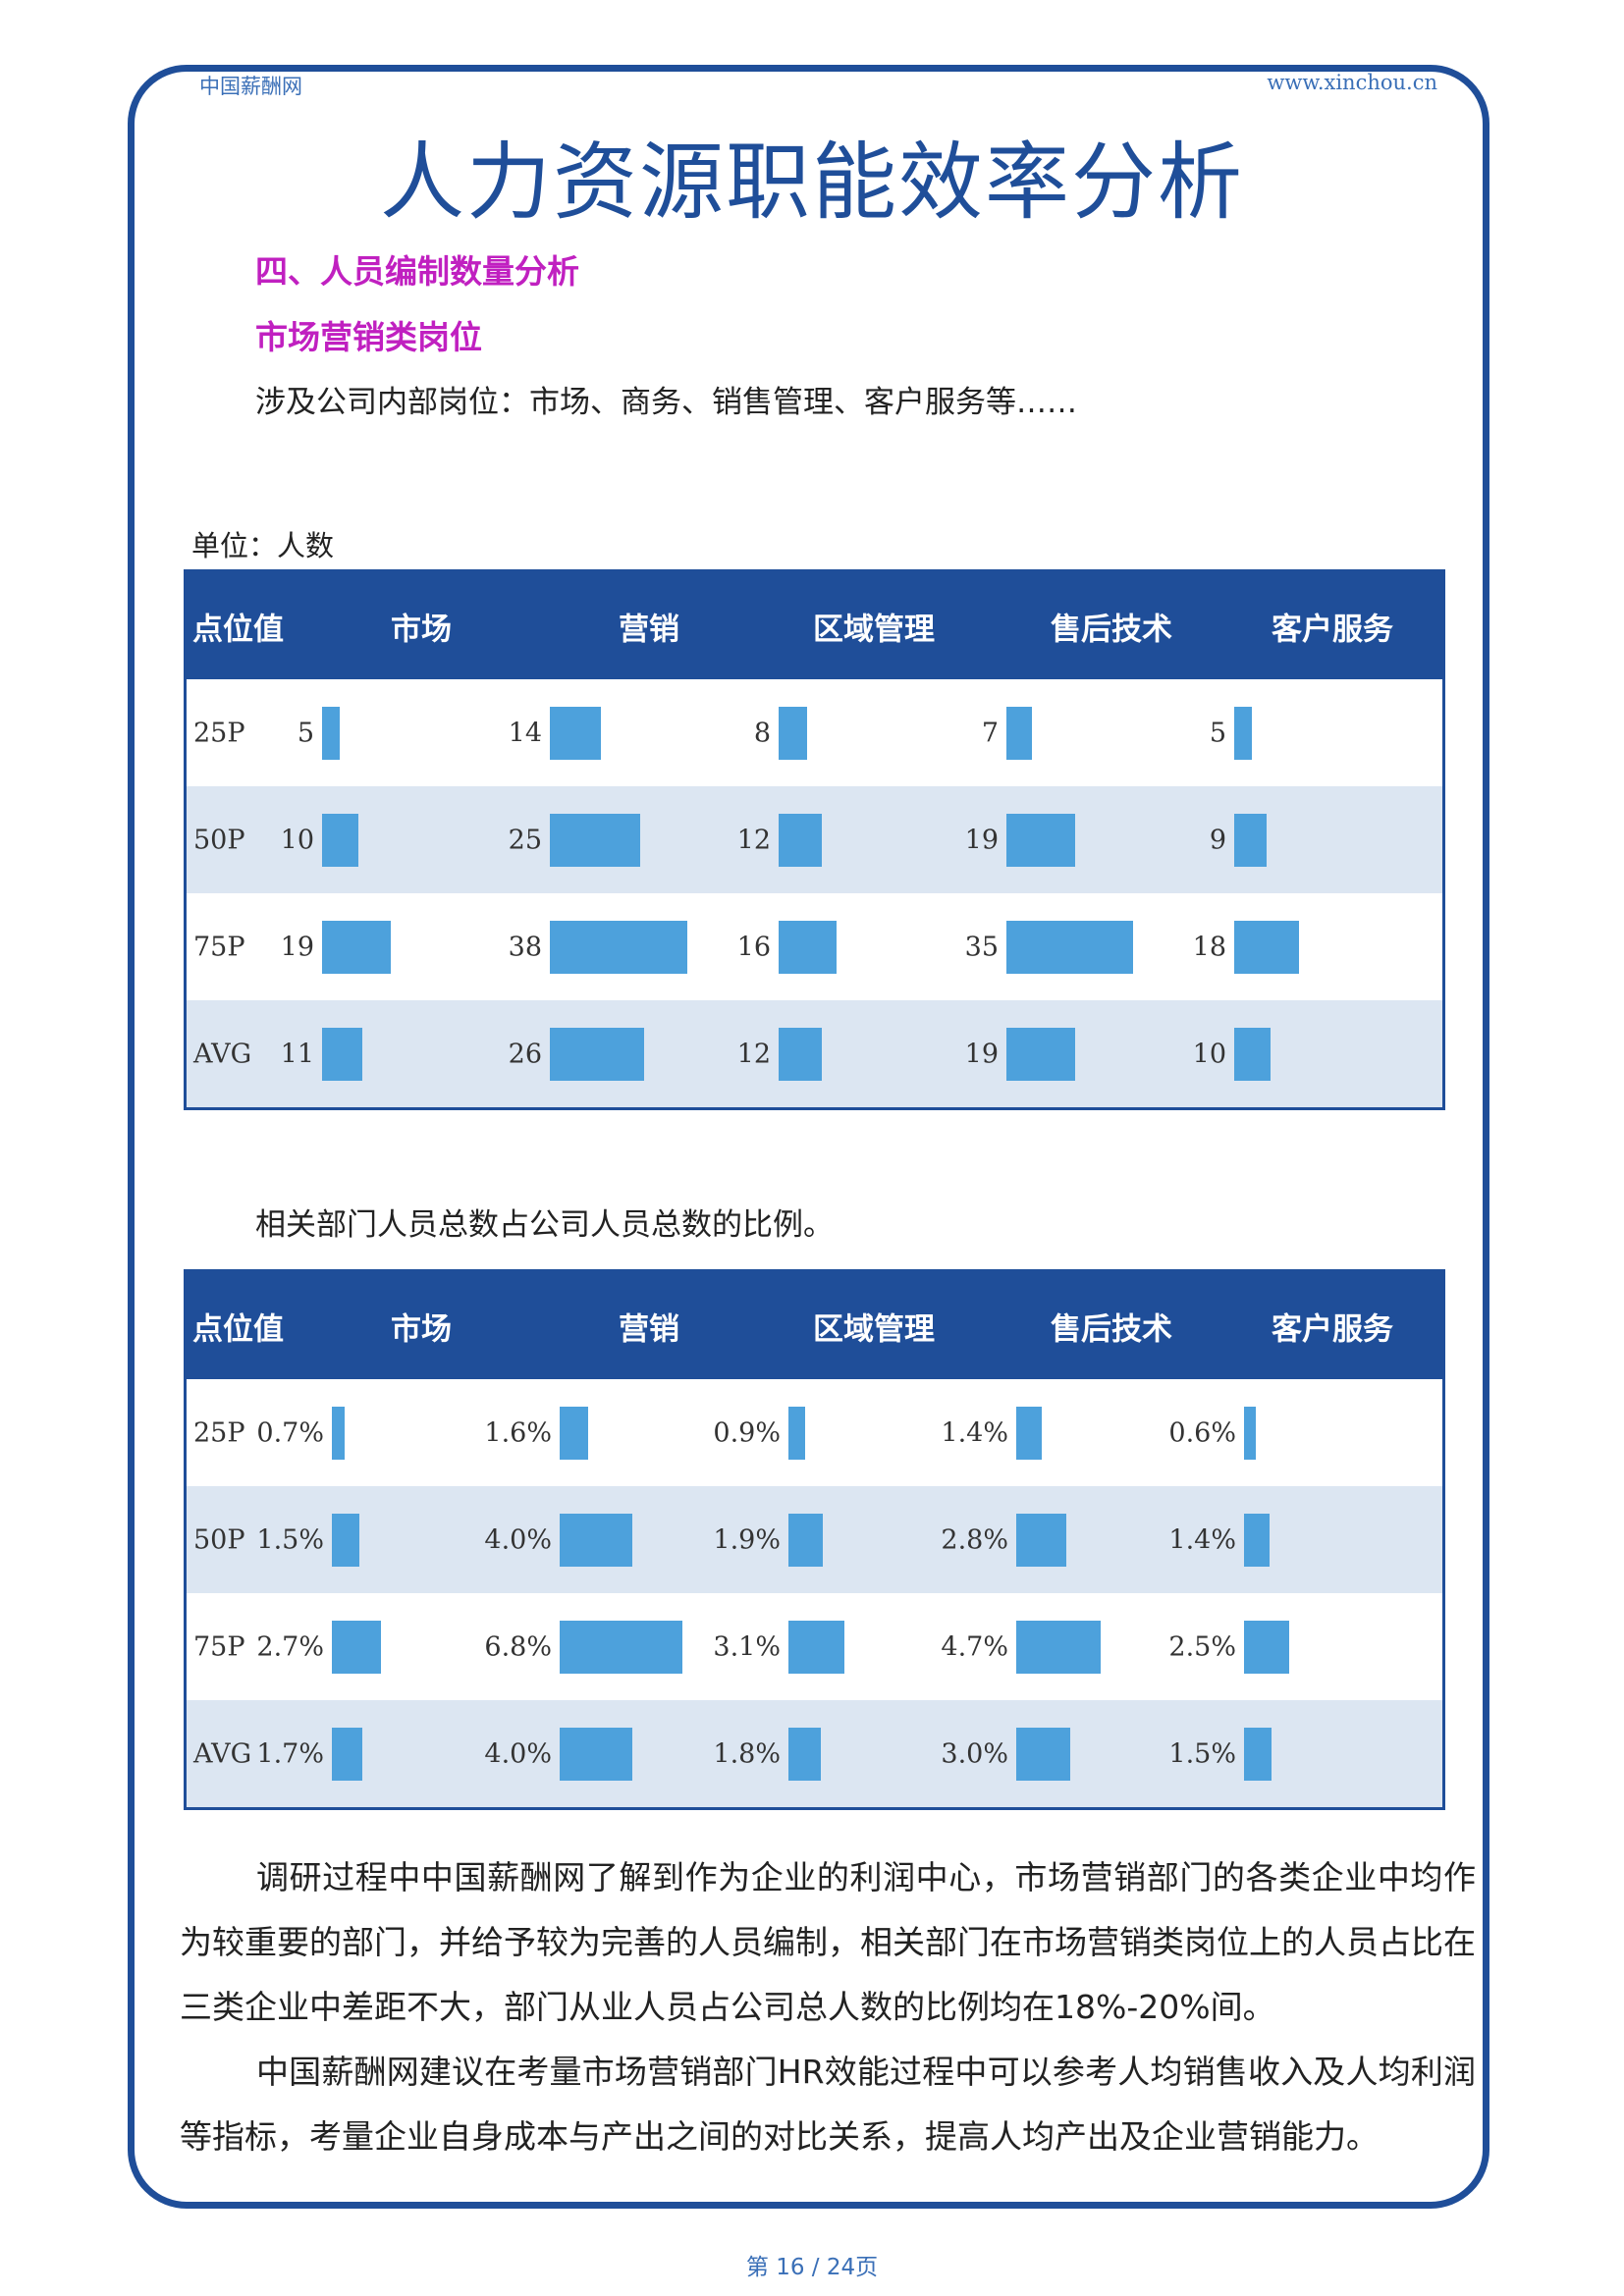  I want to click on ratio-caption: 相关部门人员总数占公司人员总数的比例。, so click(544, 1225).